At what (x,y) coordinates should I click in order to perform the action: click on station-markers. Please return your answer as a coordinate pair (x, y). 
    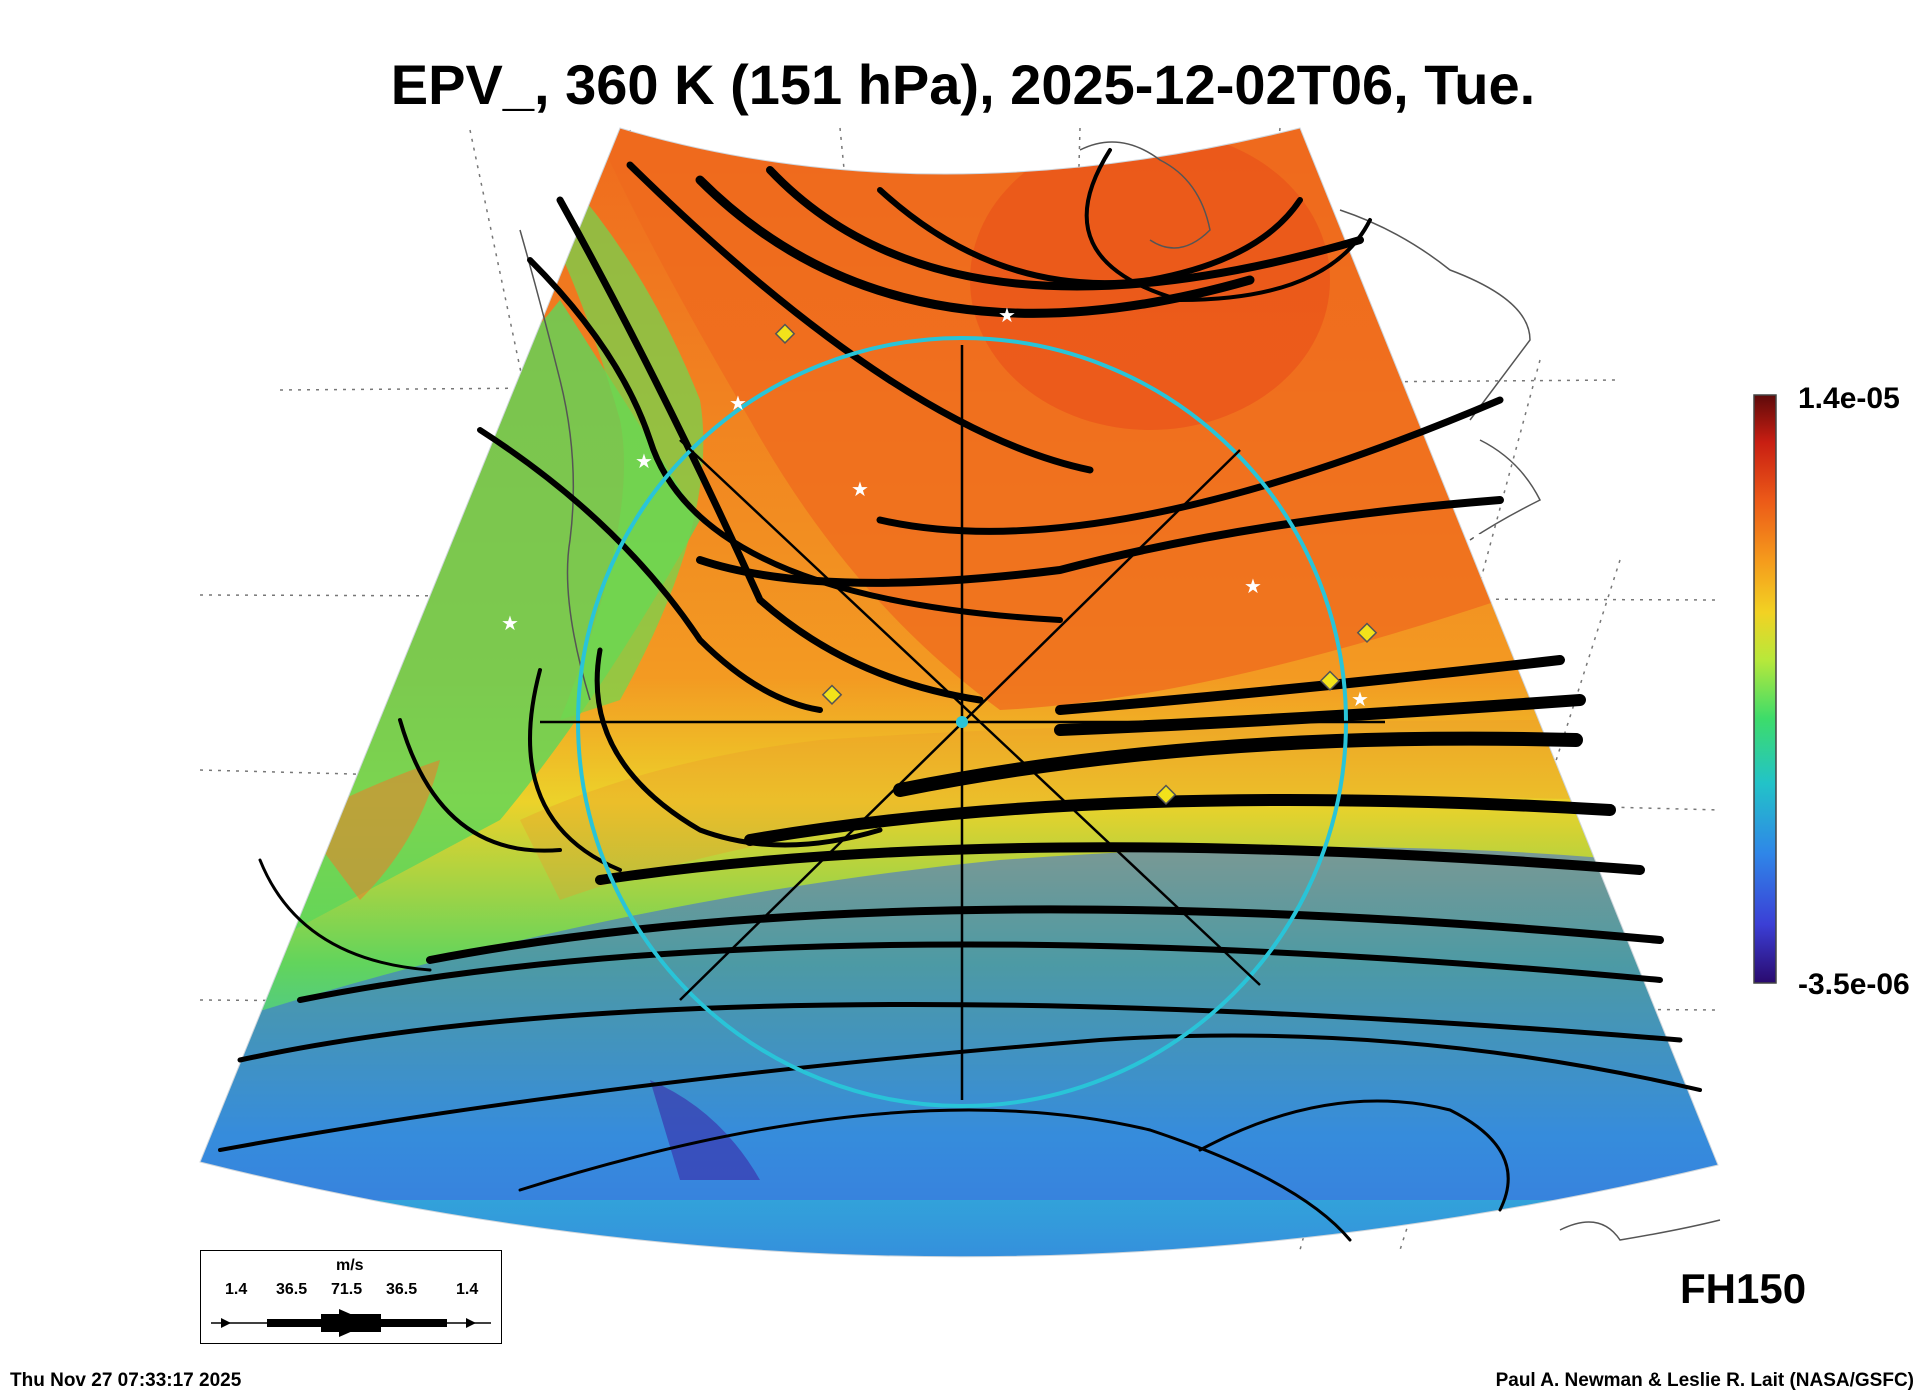
    Looking at the image, I should click on (1076, 564).